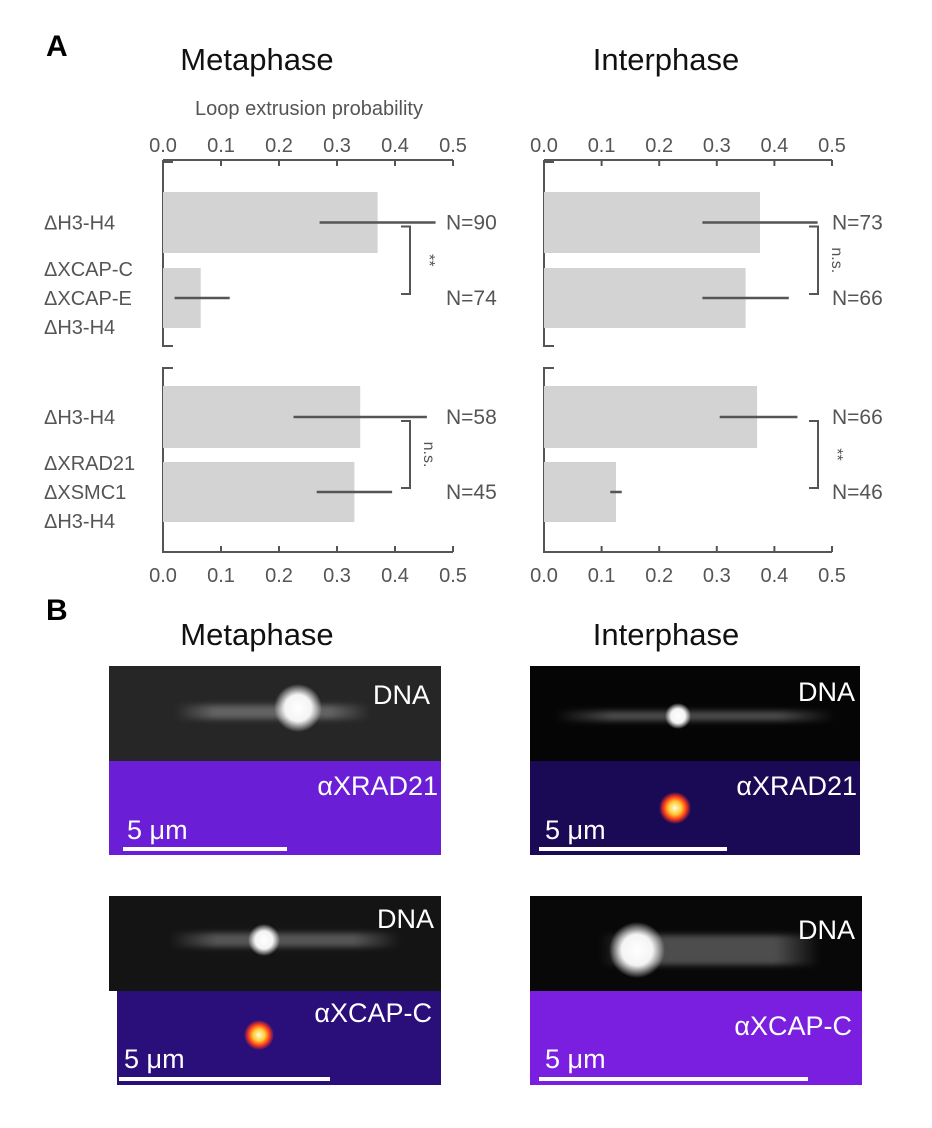 This screenshot has width=932, height=1128. I want to click on n-count-label: N=58, so click(471, 417).